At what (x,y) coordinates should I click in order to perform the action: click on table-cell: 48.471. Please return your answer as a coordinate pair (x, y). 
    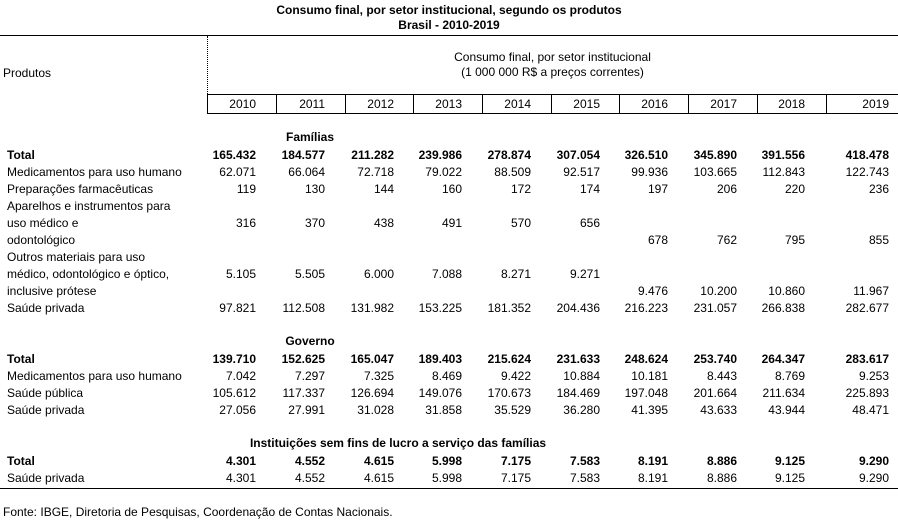
    Looking at the image, I should click on (870, 410).